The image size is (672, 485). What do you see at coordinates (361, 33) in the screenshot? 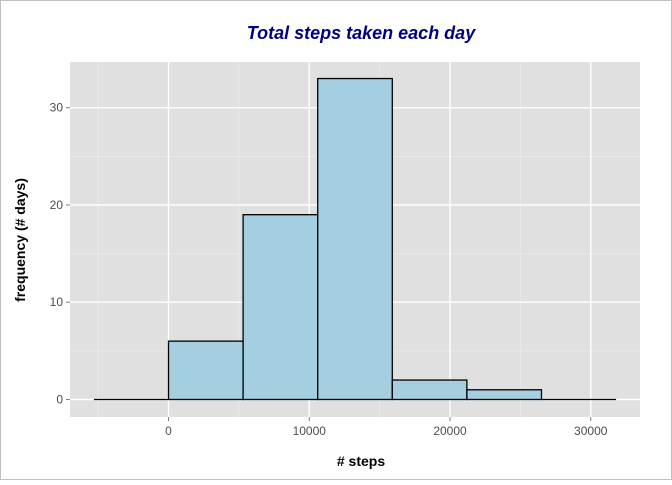
I see `chart-title: Total steps taken each day` at bounding box center [361, 33].